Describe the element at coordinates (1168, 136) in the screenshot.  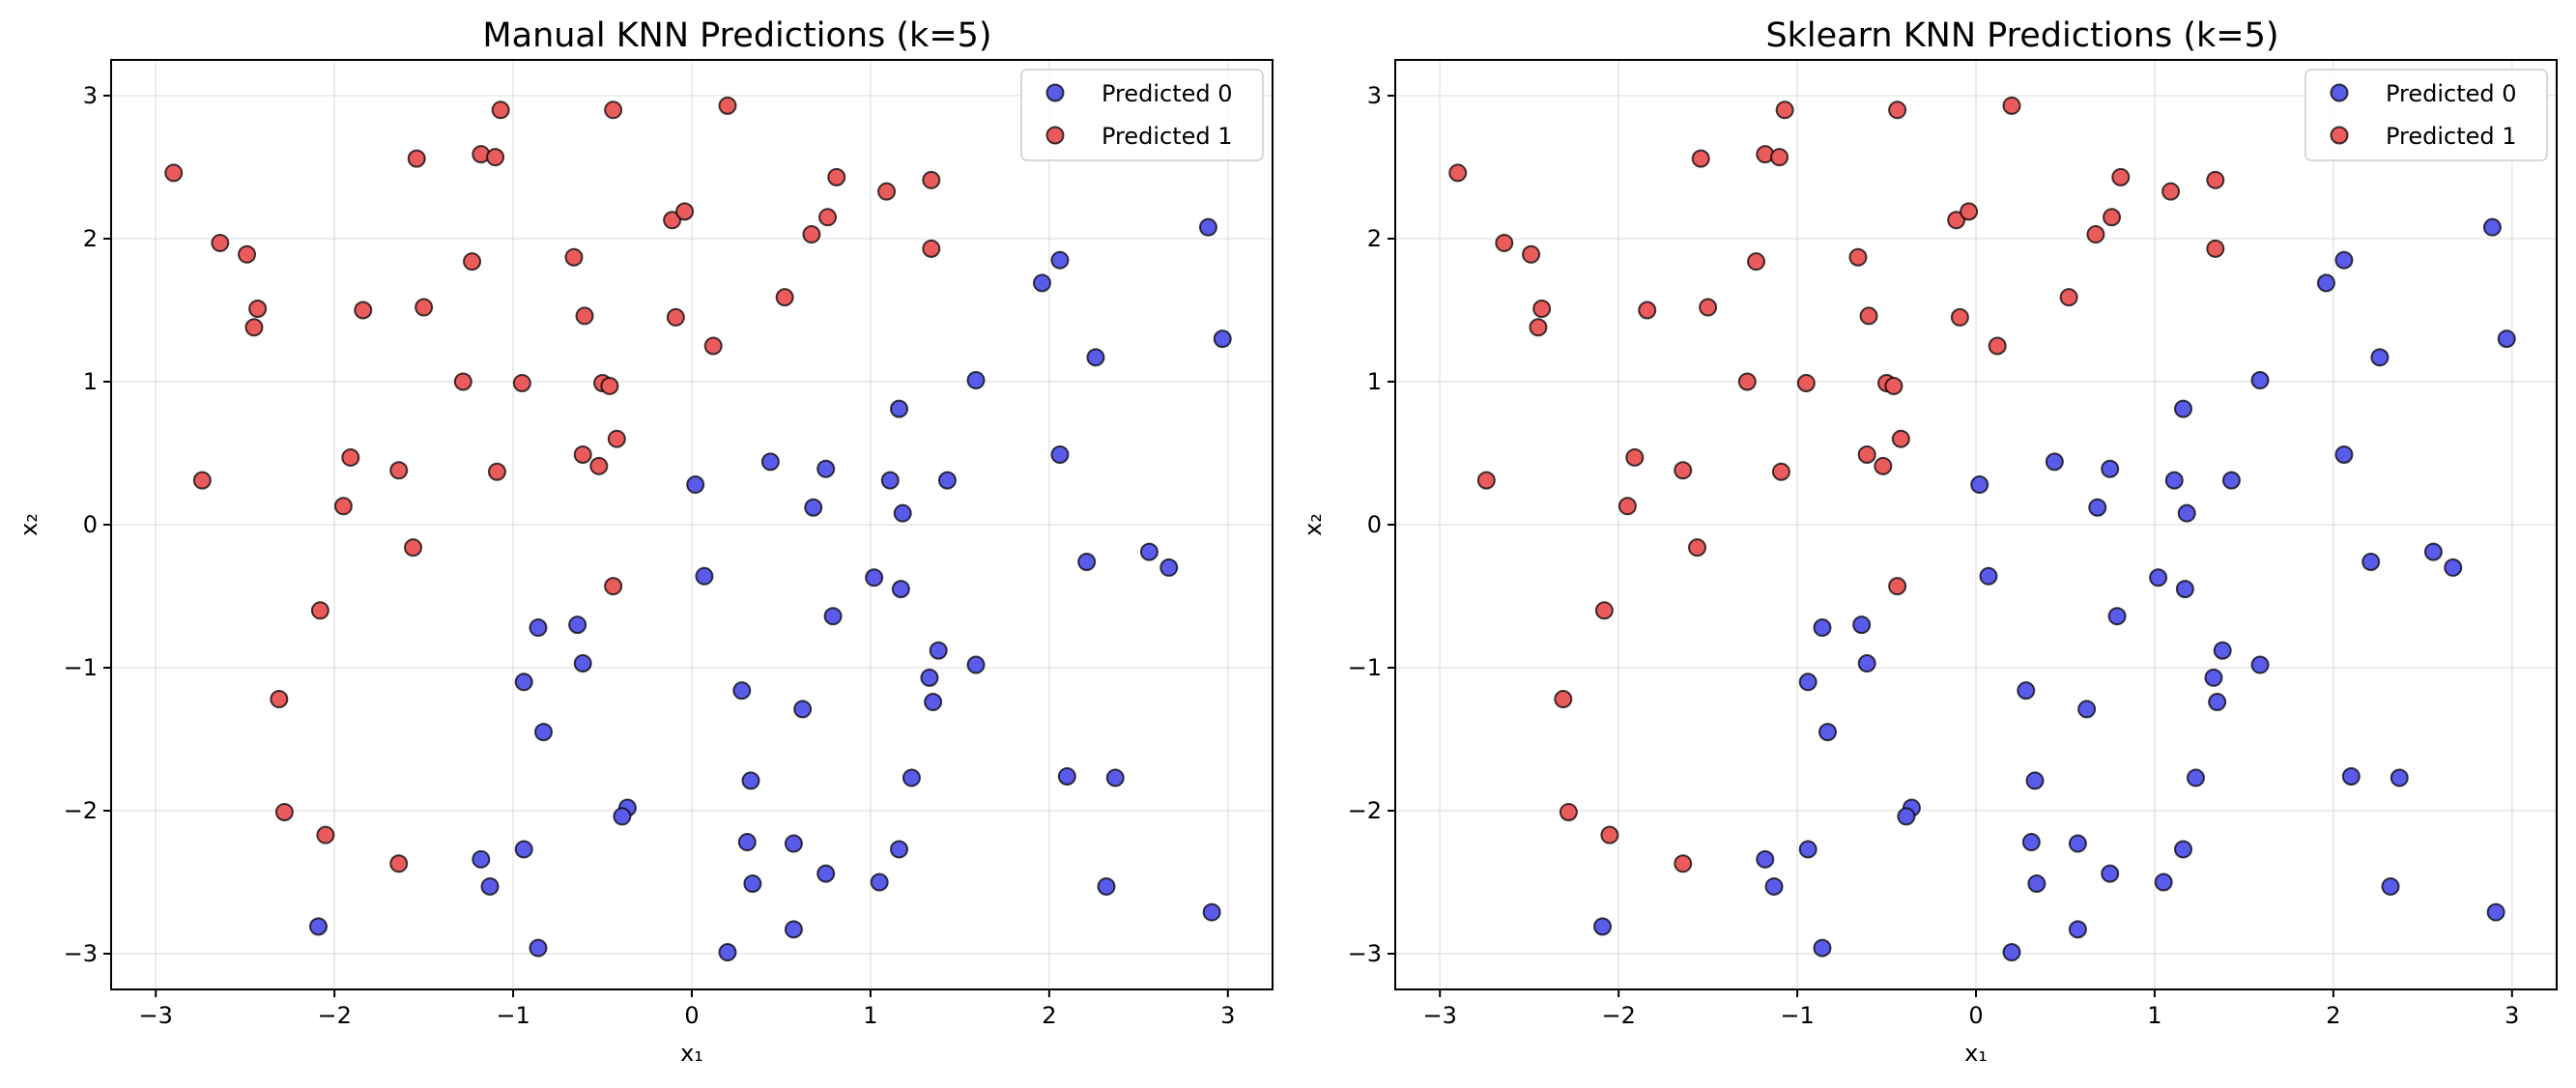
I see `legend-label-predicted-1: Predicted 1` at that location.